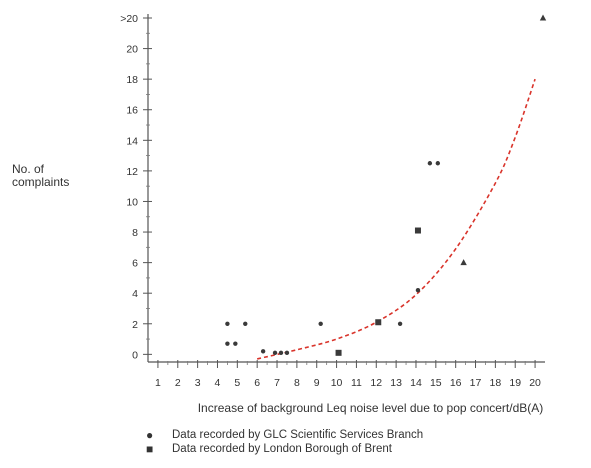 Image resolution: width=591 pixels, height=468 pixels. I want to click on x-tick-label: 4, so click(218, 383).